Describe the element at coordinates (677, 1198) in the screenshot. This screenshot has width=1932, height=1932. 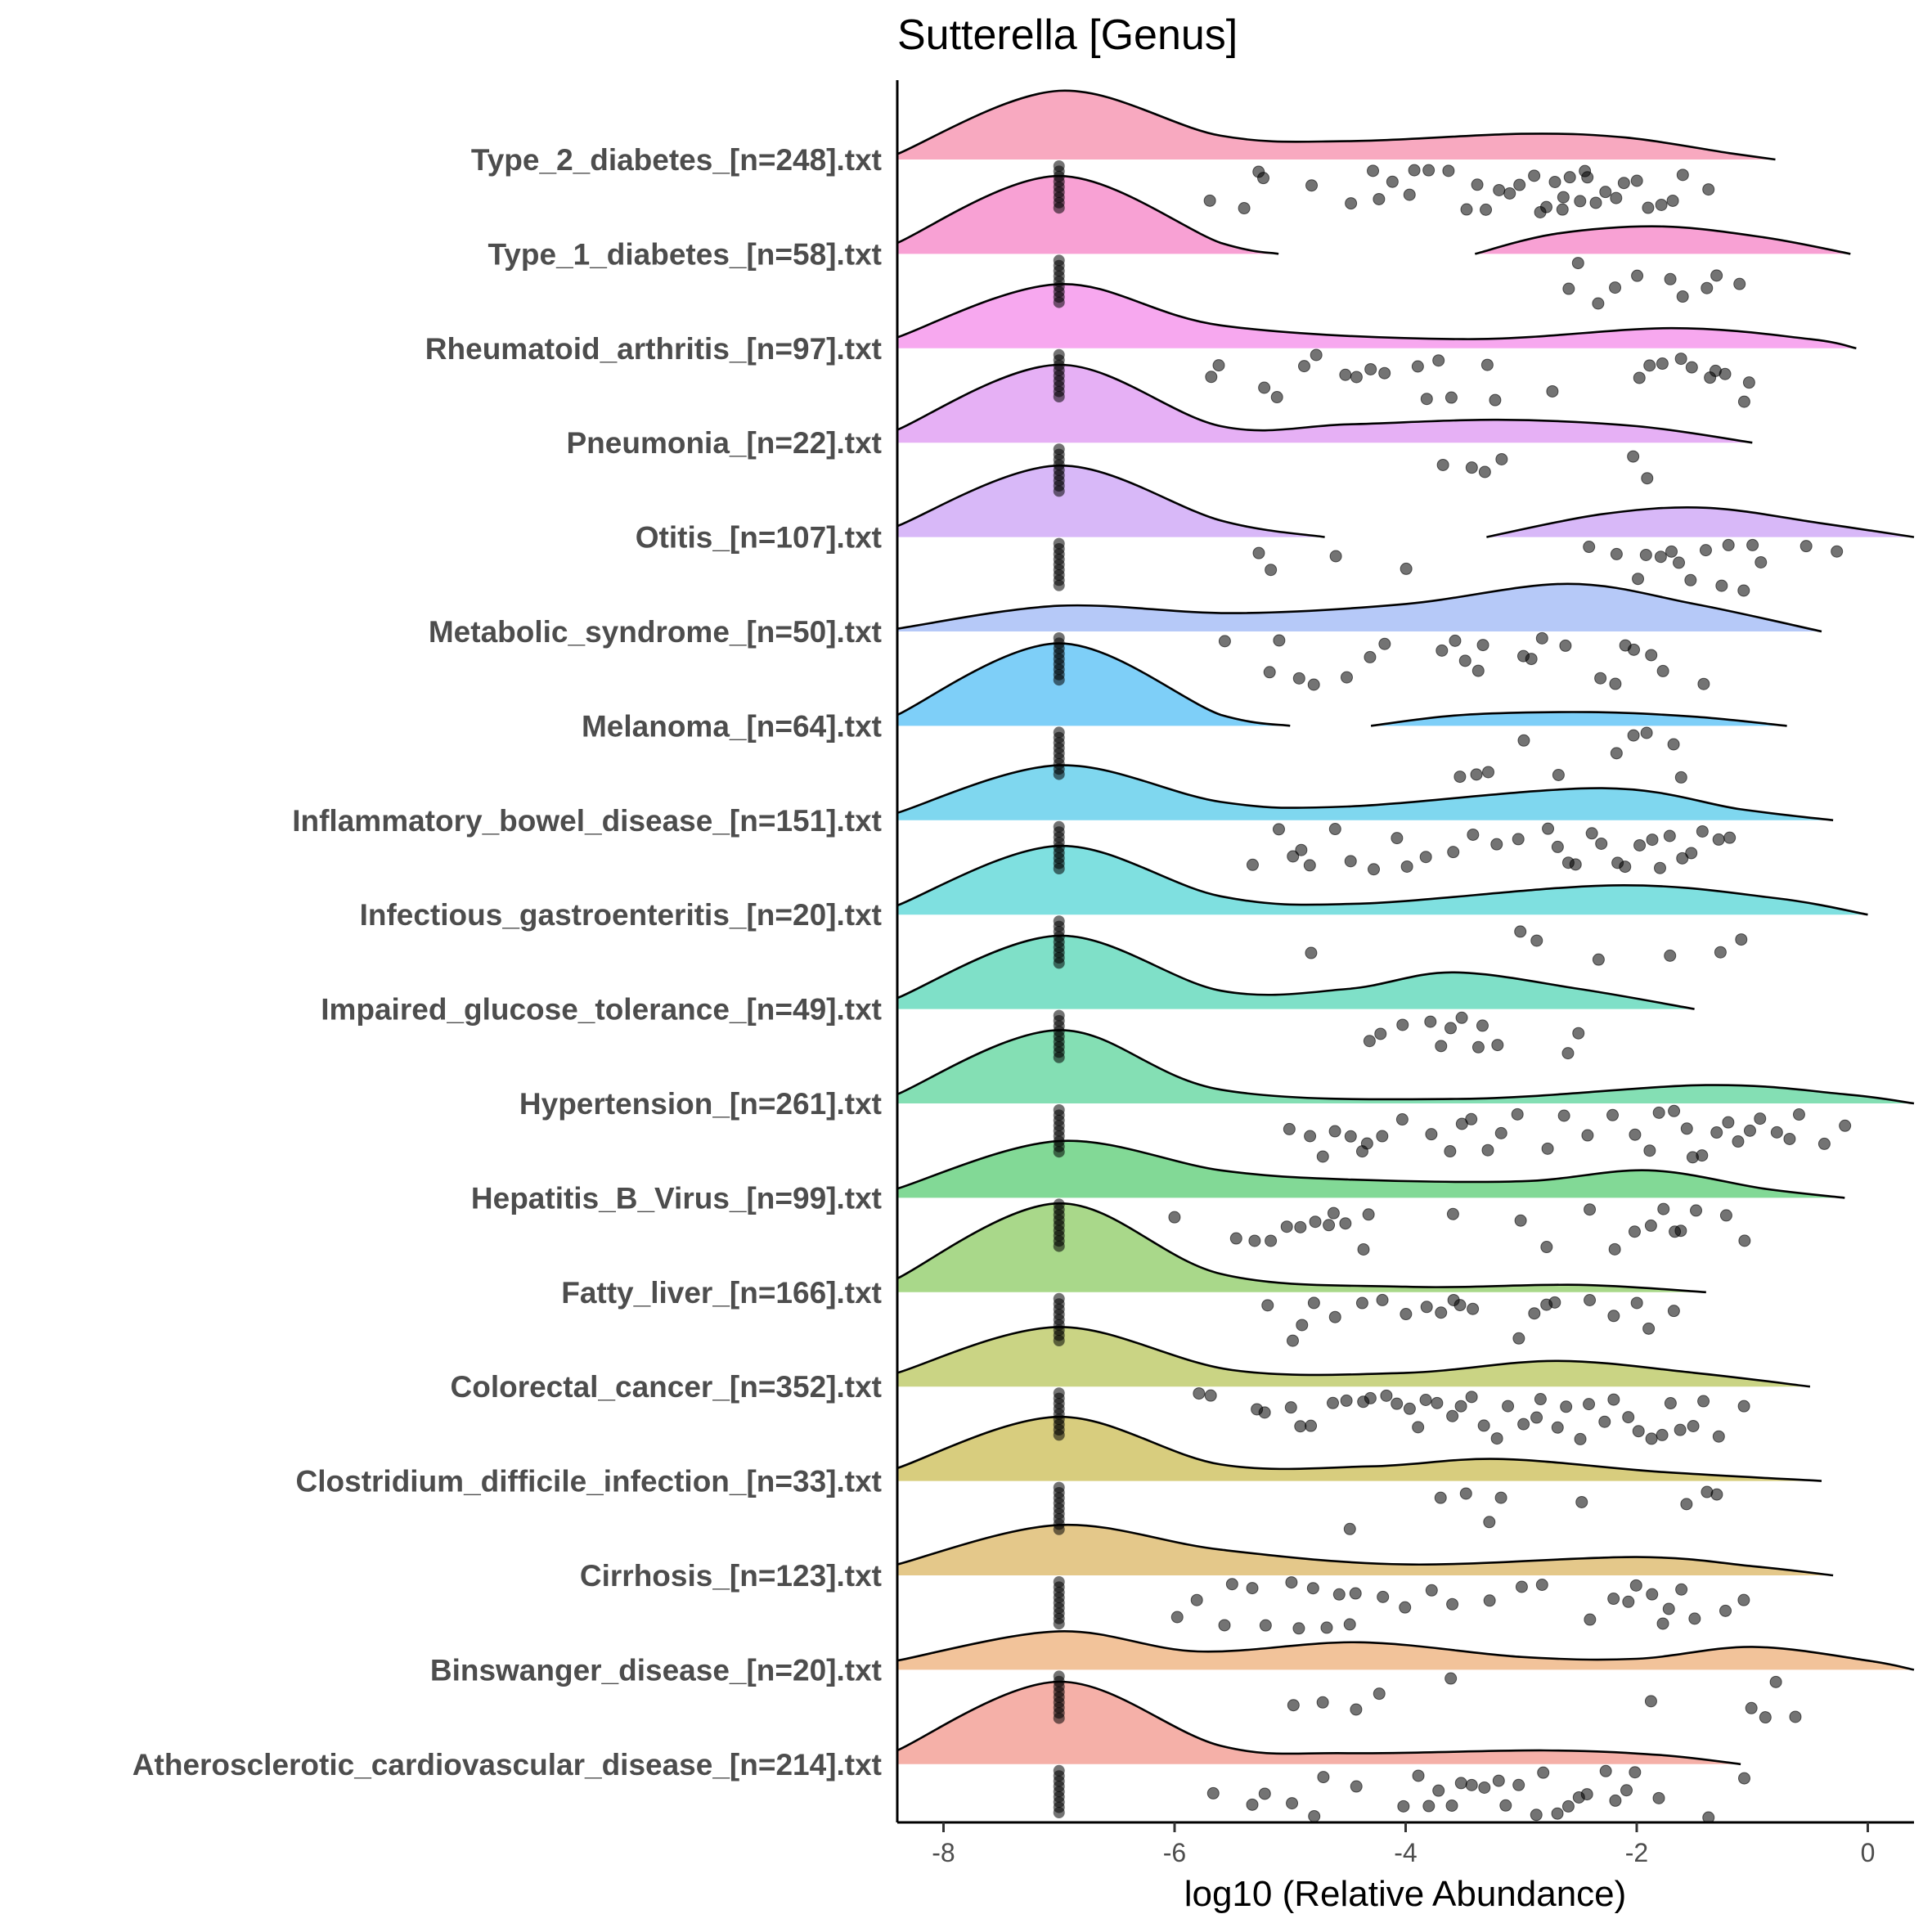
I see `category-label: Hepatitis_B_Virus_[n=99].txt` at that location.